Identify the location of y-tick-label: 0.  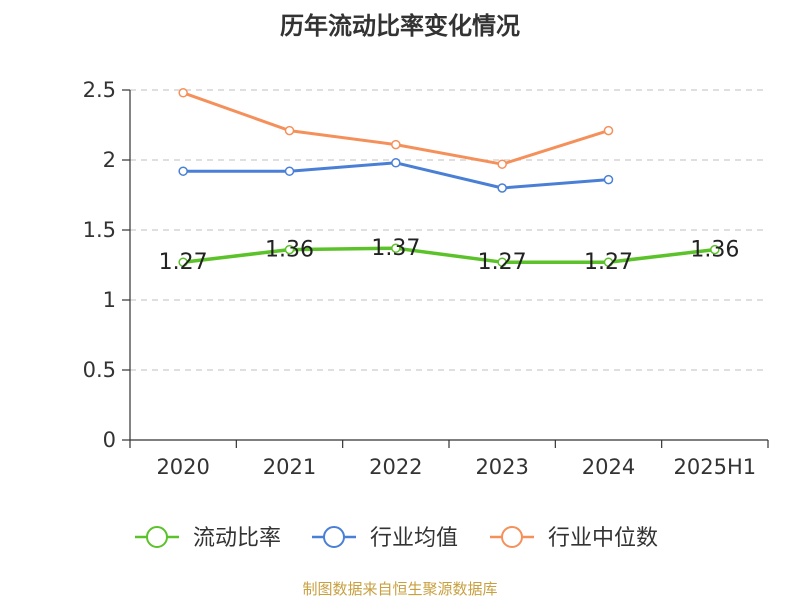
(109, 440).